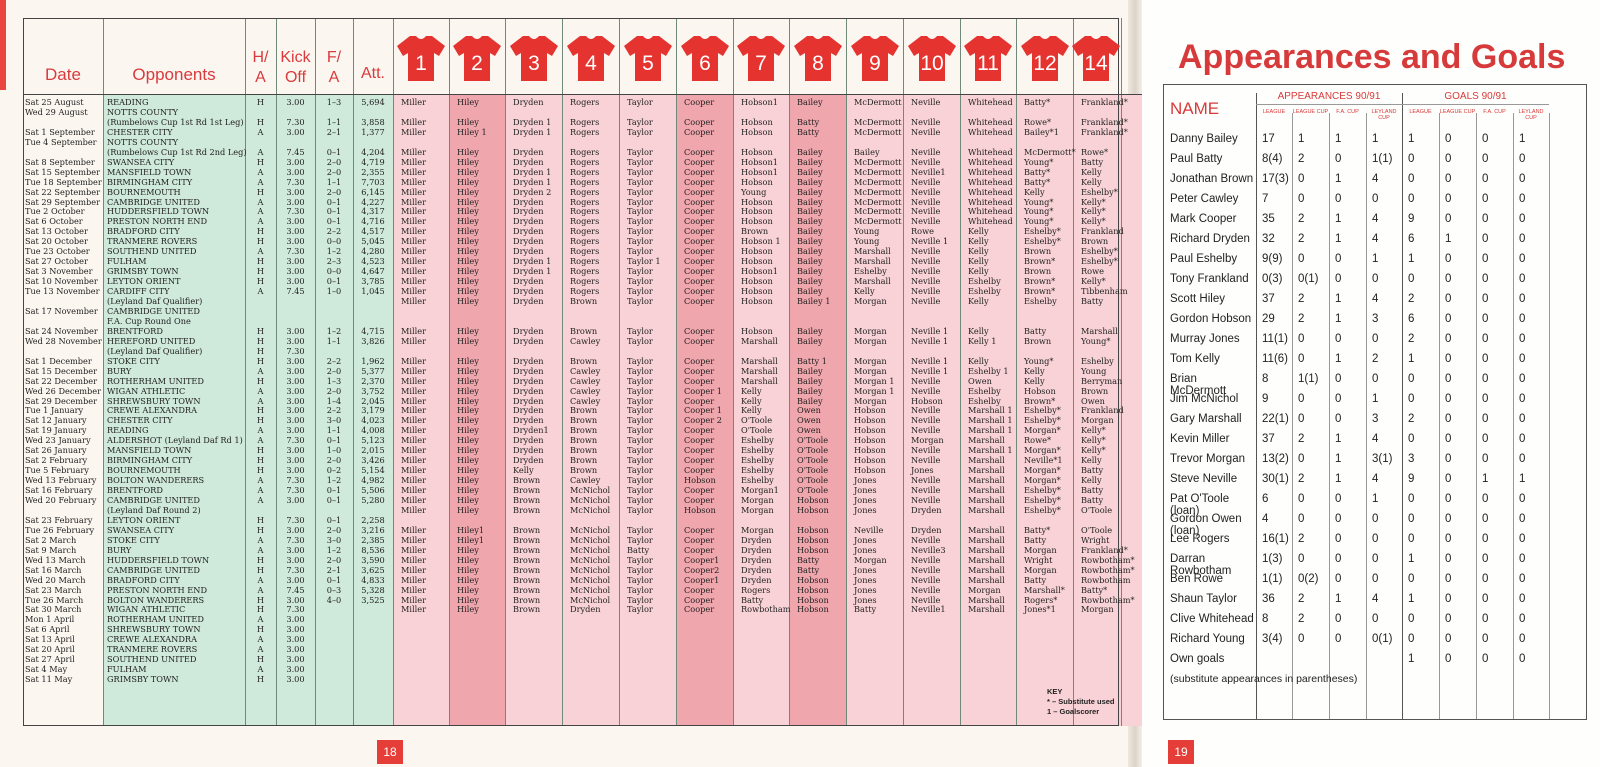 The image size is (1600, 767). I want to click on shirt-number: 8, so click(818, 63).